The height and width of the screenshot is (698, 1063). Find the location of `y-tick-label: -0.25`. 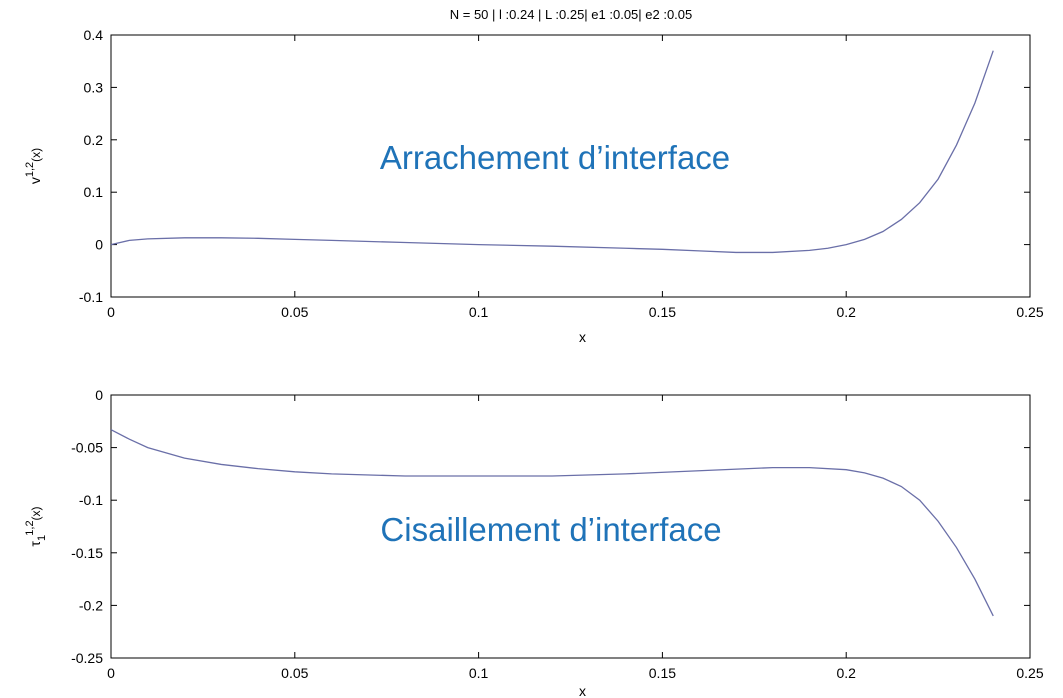

y-tick-label: -0.25 is located at coordinates (87, 658).